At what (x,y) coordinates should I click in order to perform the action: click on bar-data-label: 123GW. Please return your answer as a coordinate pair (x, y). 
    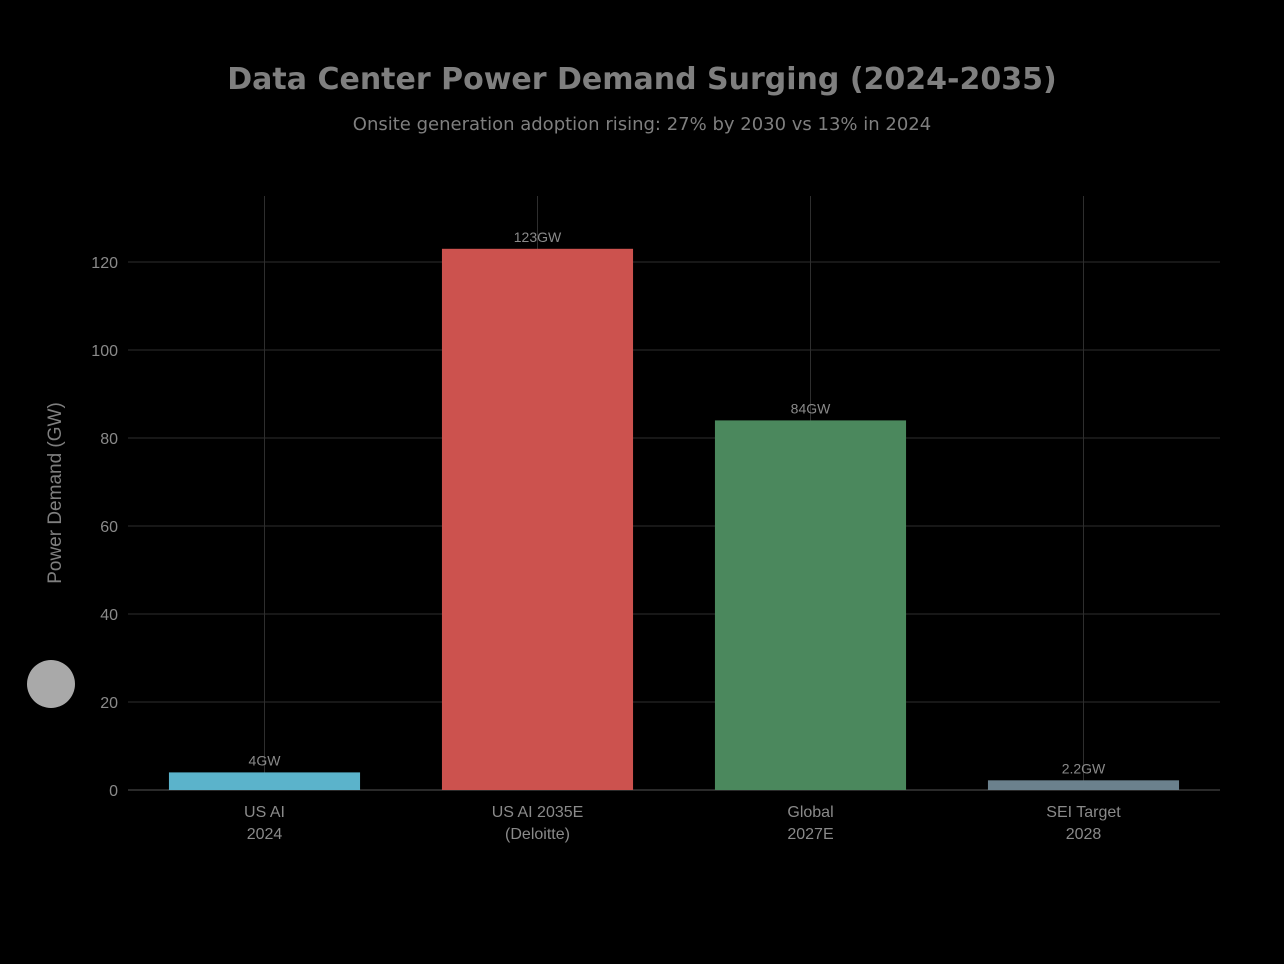
    Looking at the image, I should click on (538, 237).